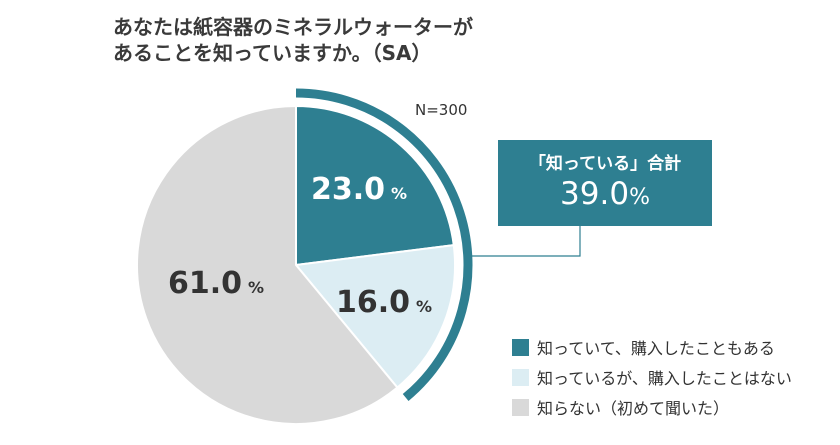  I want to click on callout-unit: %, so click(639, 197).